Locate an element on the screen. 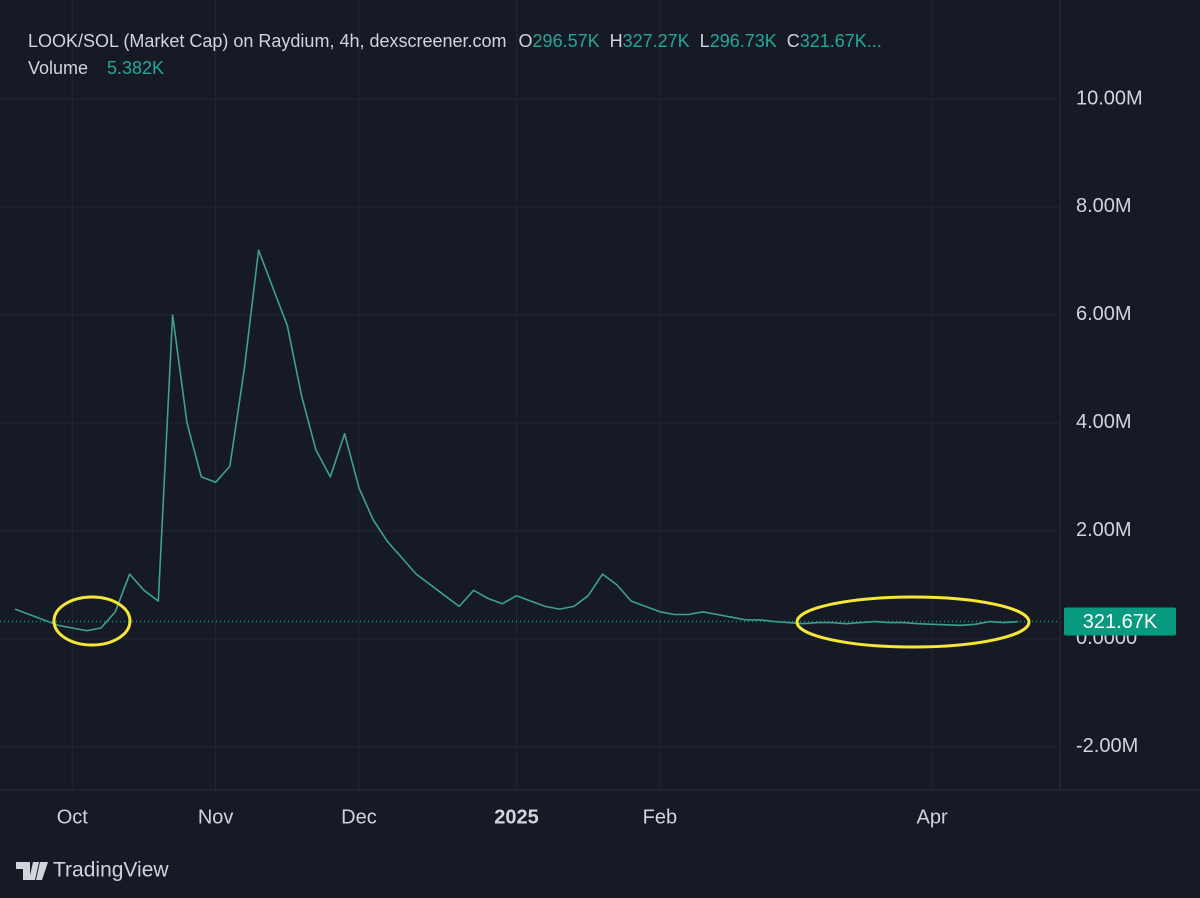 Image resolution: width=1200 pixels, height=898 pixels. ohlc-value: 296.73K is located at coordinates (743, 41).